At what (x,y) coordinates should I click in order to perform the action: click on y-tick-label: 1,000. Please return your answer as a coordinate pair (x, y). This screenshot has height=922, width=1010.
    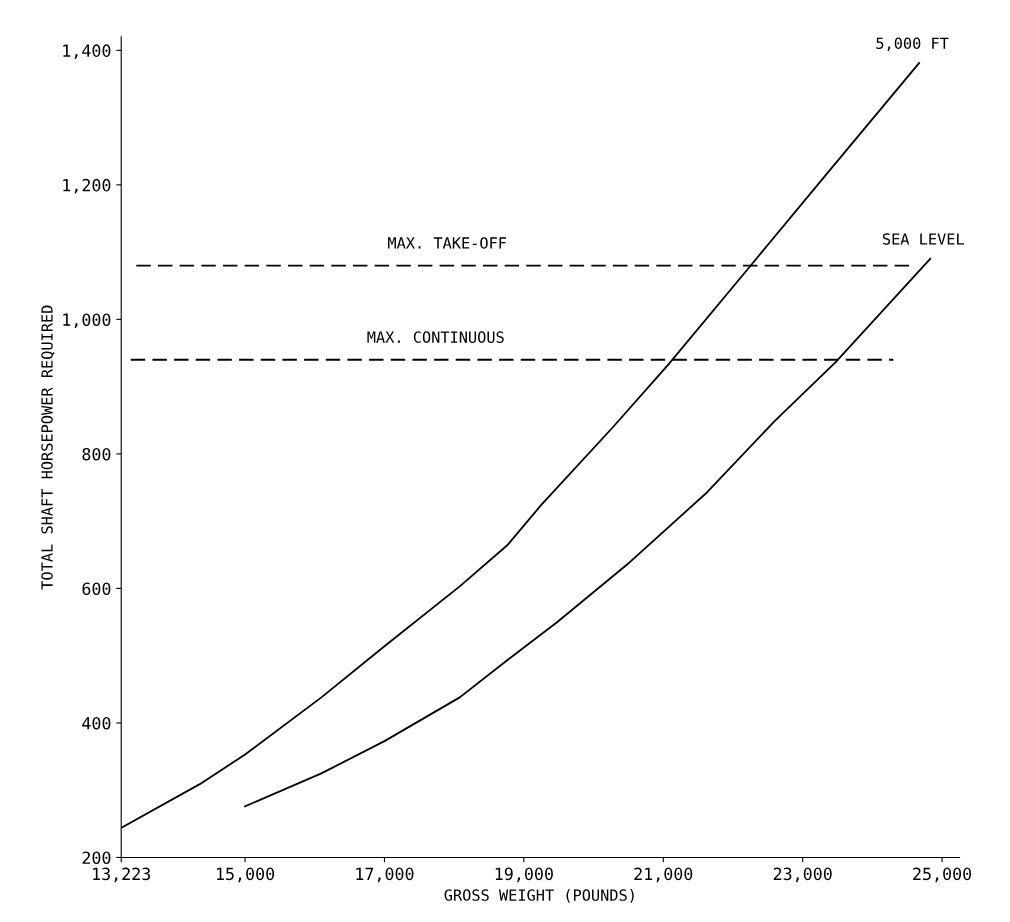
    Looking at the image, I should click on (87, 321).